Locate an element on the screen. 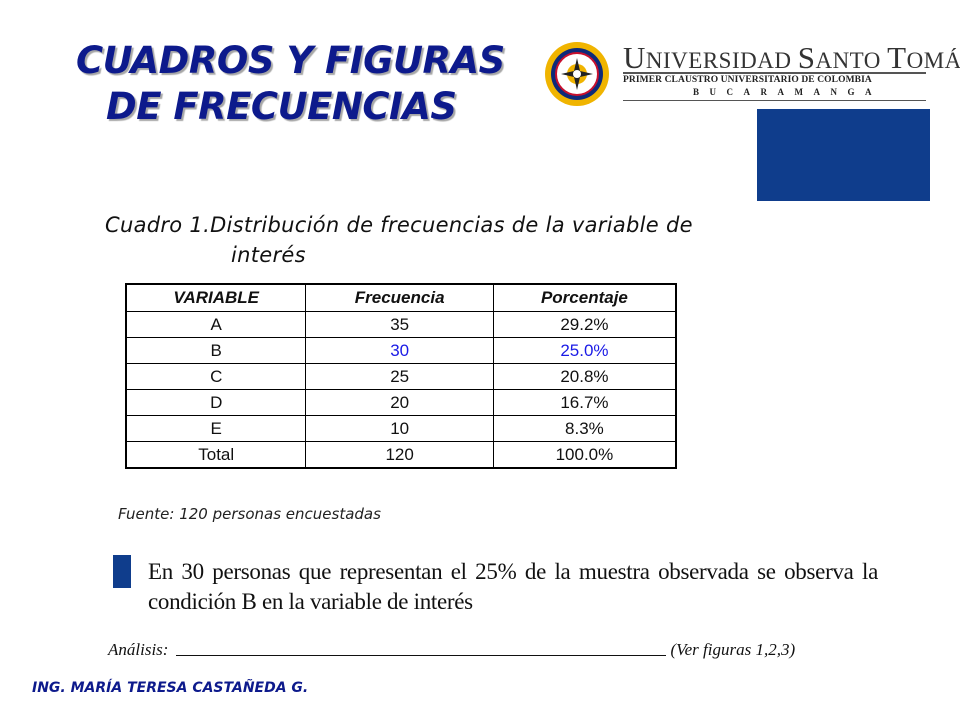  university-name-part: S is located at coordinates (806, 57).